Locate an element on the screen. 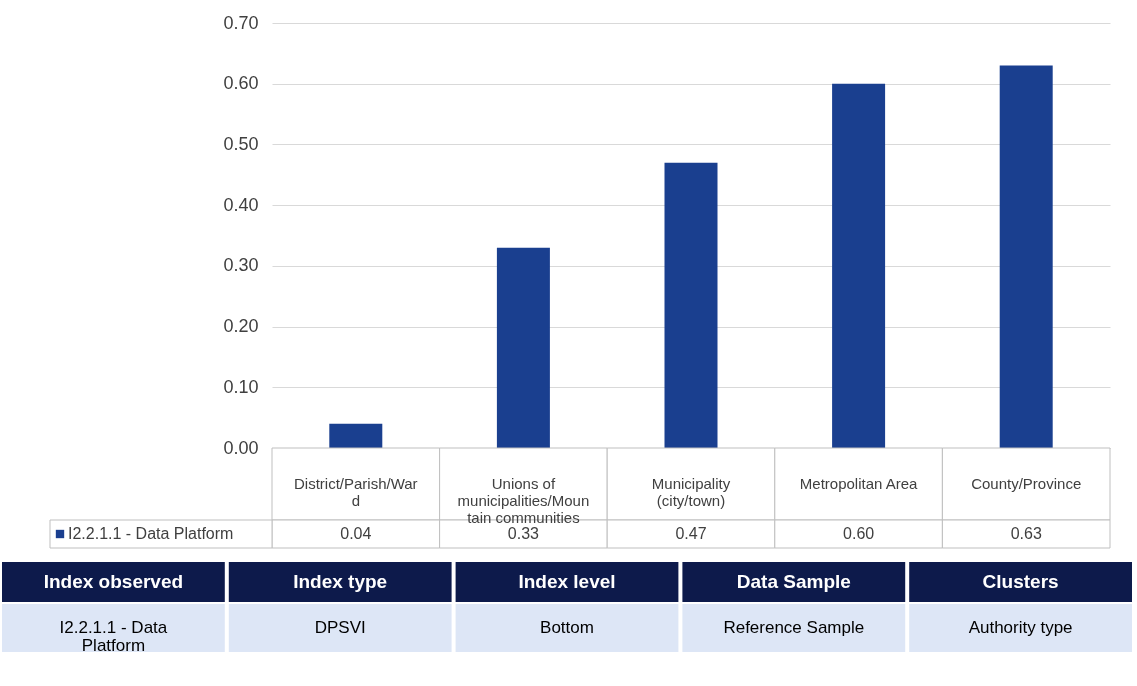  text: 0.04 is located at coordinates (356, 533).